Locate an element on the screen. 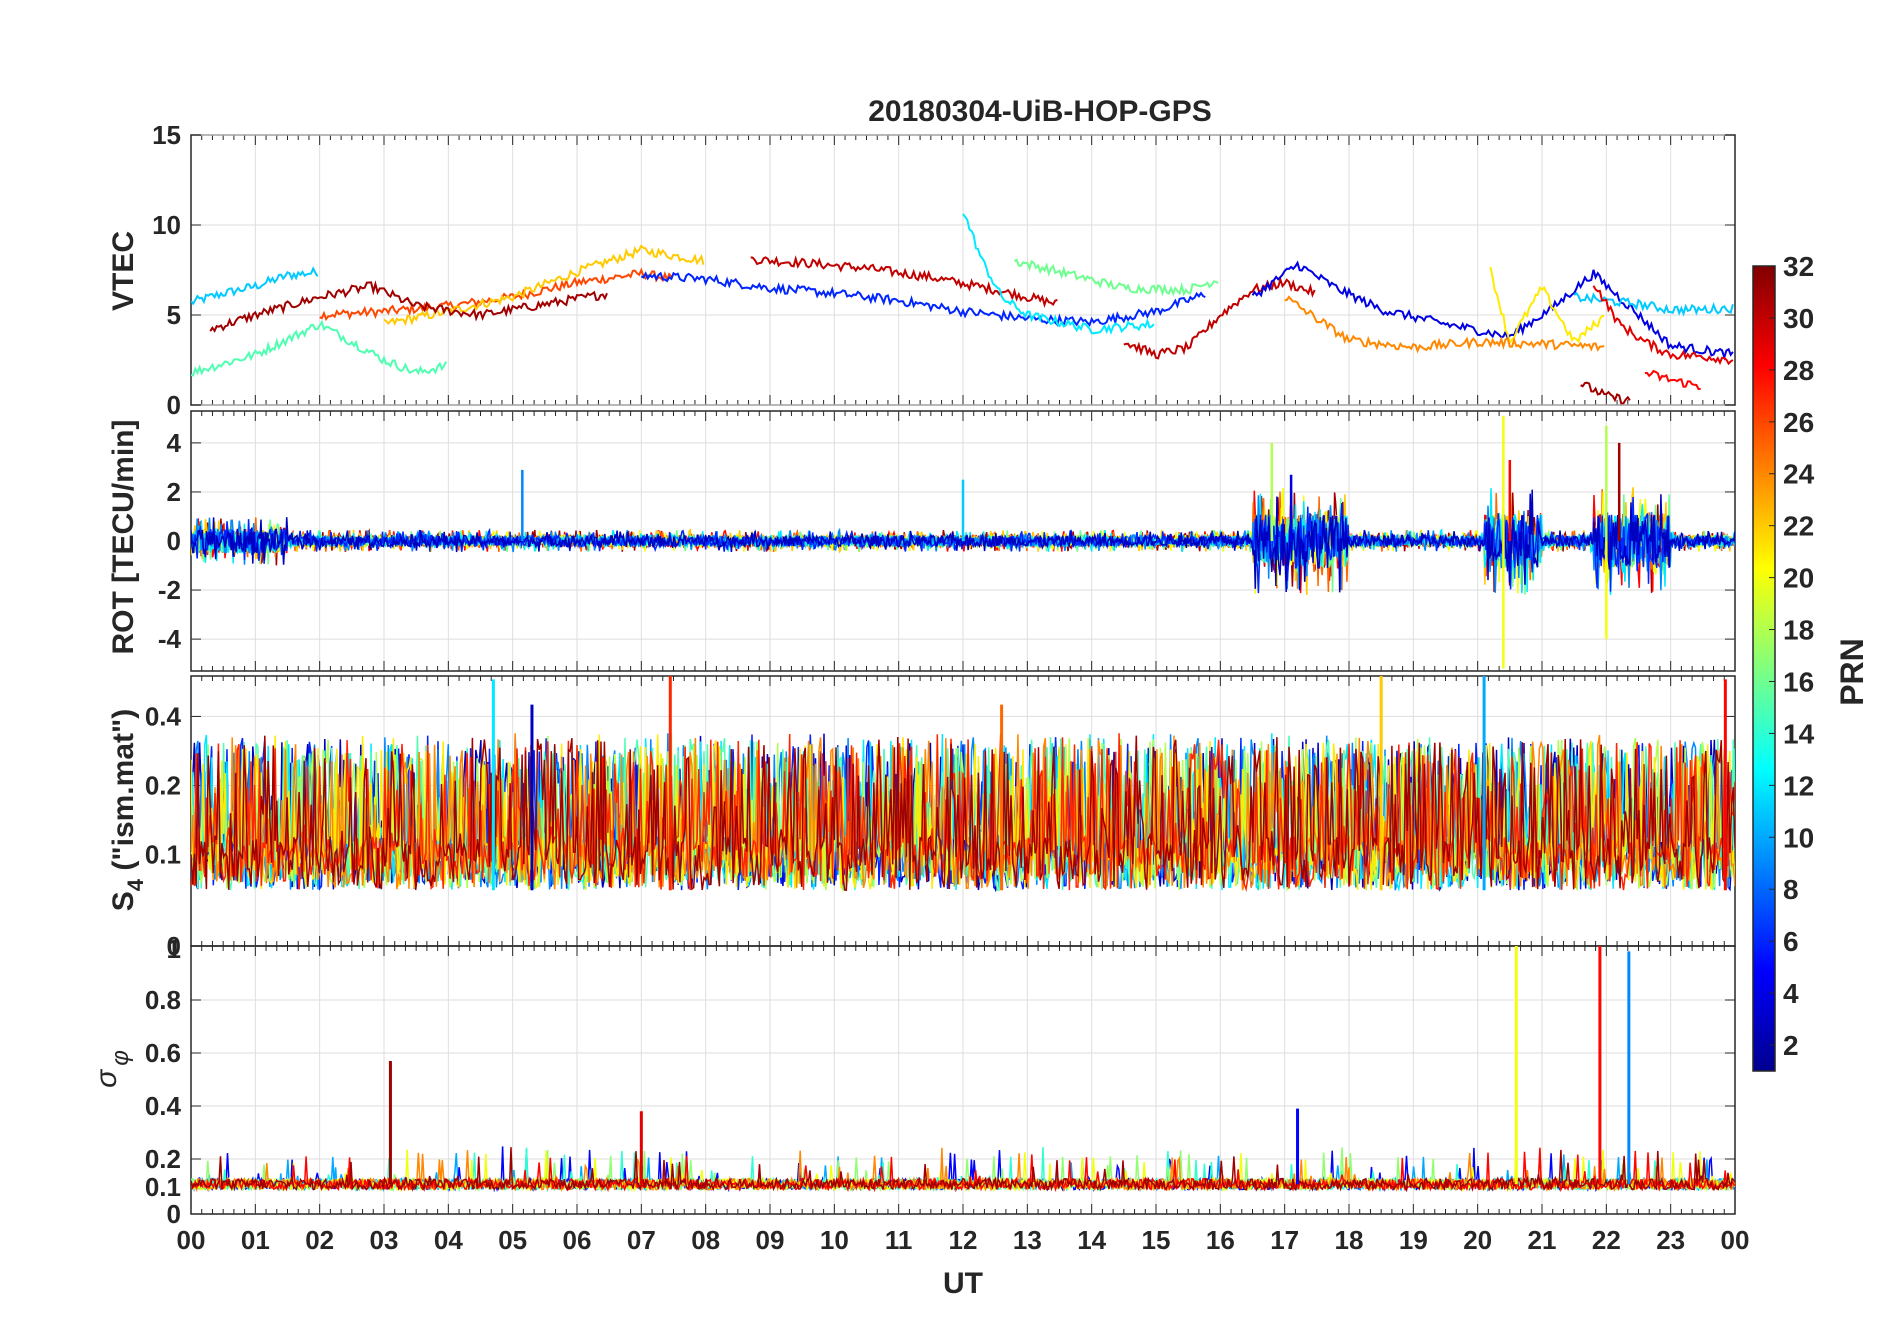 The image size is (1902, 1330). sigma-y-tick-label: 0.1 is located at coordinates (163, 1187).